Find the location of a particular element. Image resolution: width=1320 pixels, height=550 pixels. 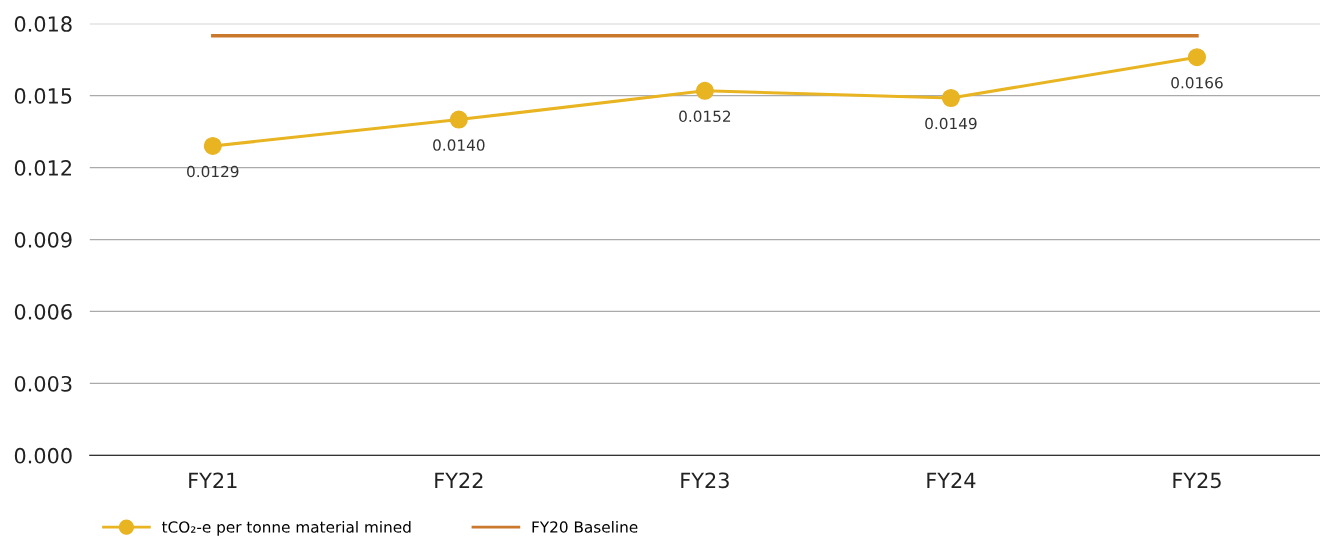

y-tick-label: 0.018 is located at coordinates (43, 24).